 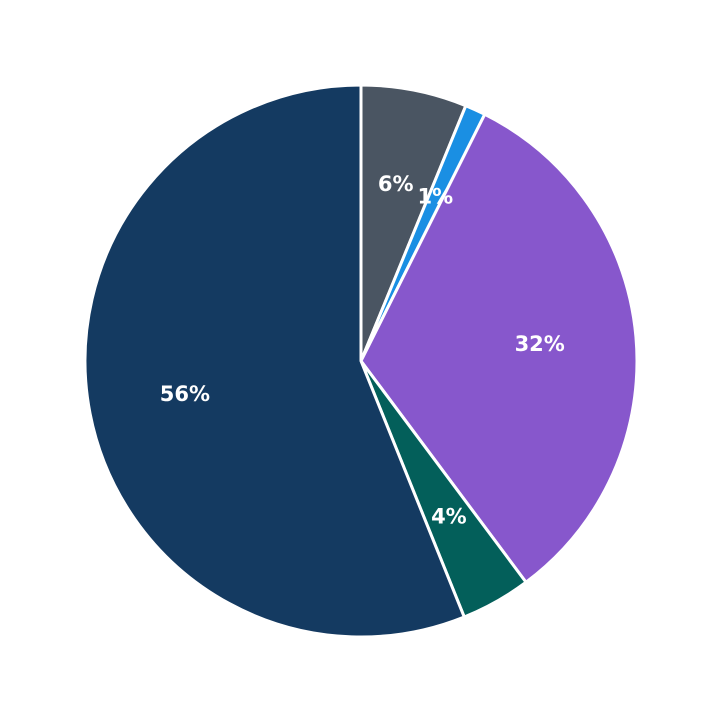 I want to click on data-label: 56%, so click(x=185, y=394).